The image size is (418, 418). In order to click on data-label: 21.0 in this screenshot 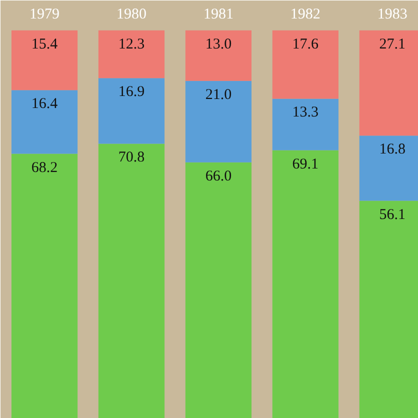, I will do `click(218, 94)`.